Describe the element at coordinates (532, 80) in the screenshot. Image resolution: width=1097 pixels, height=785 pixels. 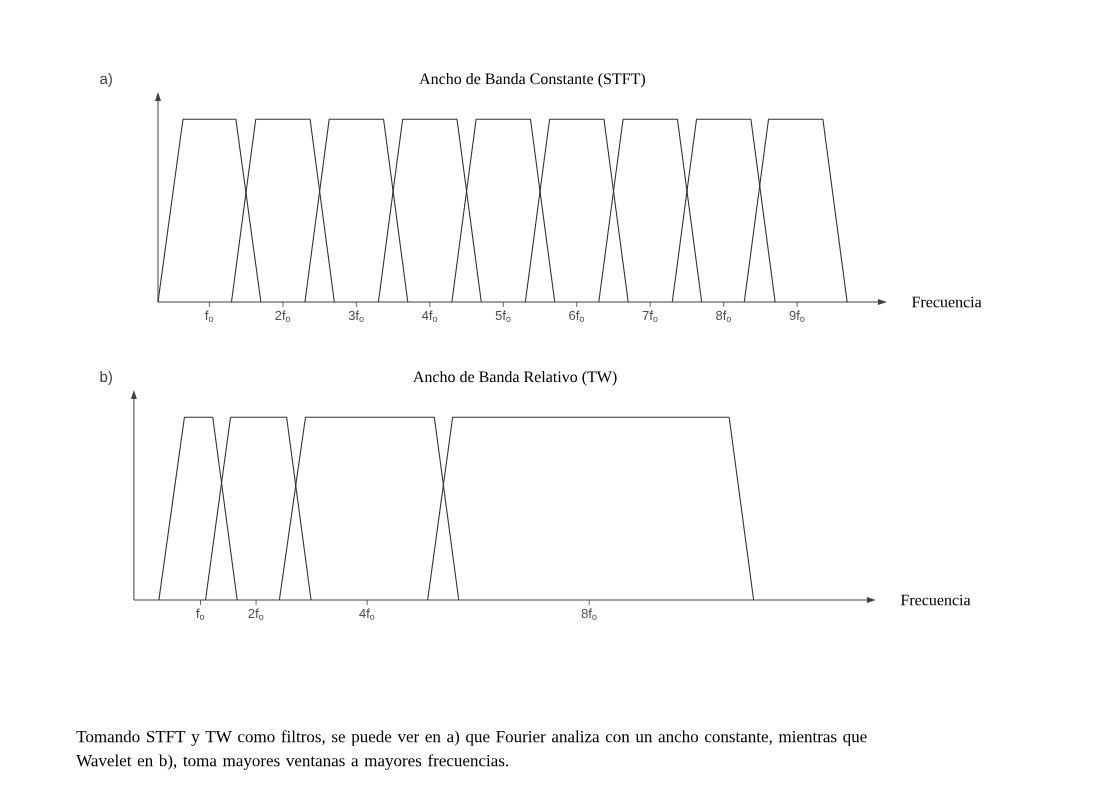
I see `chart-title: Ancho de Banda Constante (STFT)` at that location.